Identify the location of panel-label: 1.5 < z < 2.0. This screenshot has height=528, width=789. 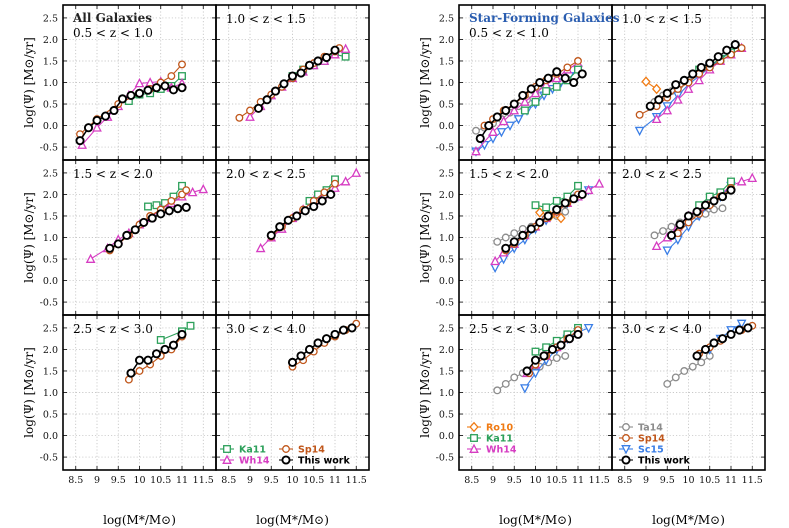
(113, 174).